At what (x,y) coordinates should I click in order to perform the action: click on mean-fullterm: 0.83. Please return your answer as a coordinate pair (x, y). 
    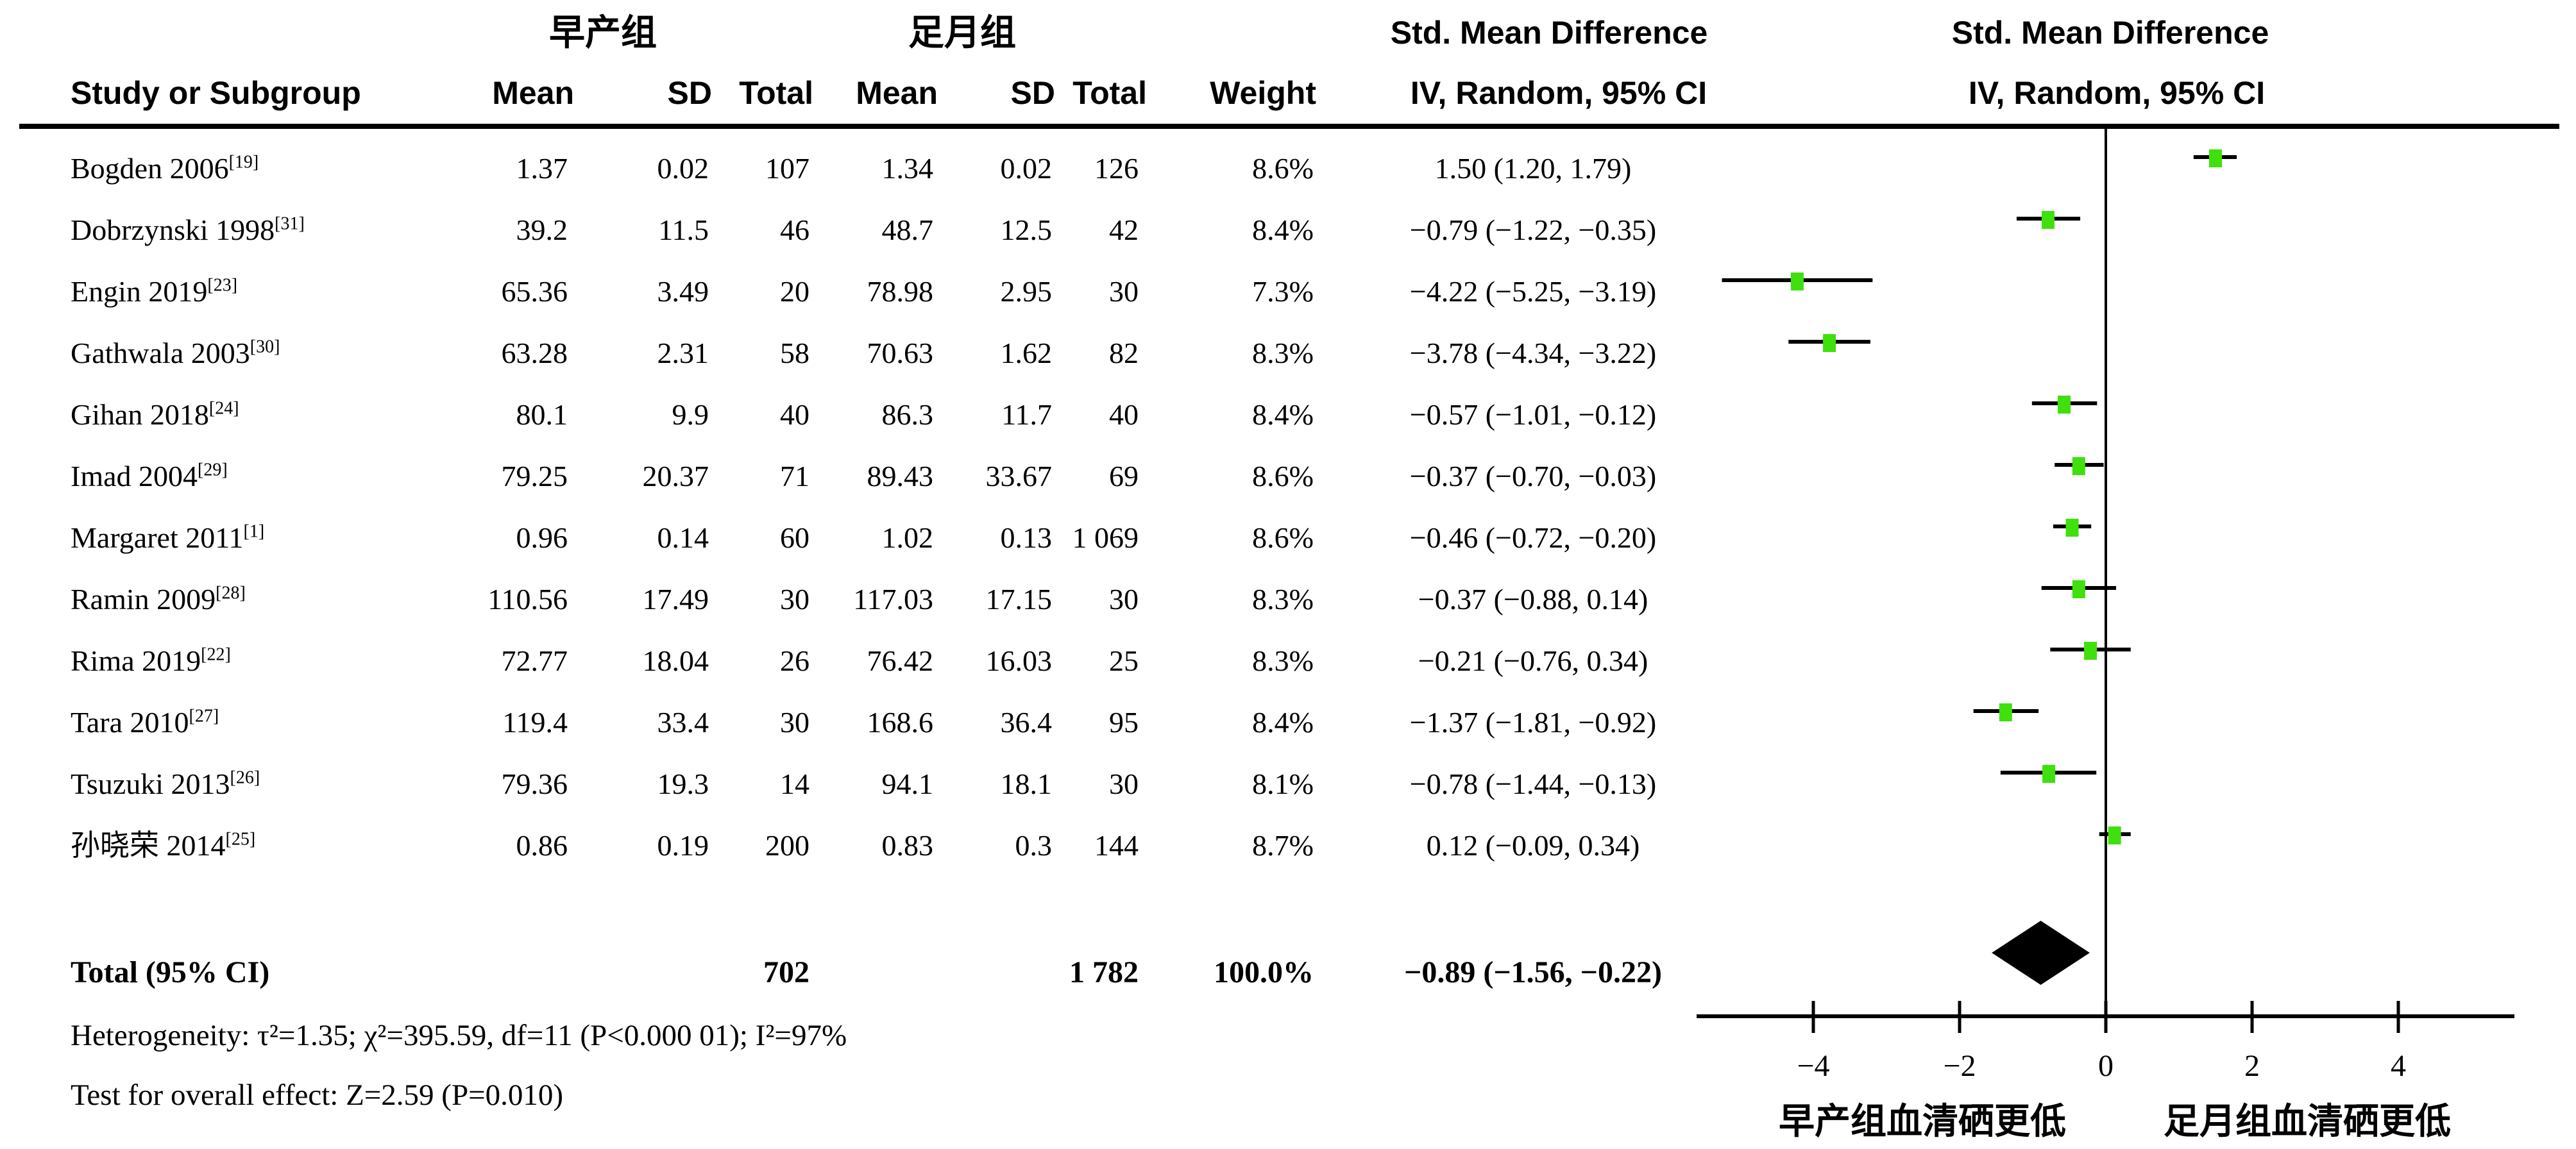
    Looking at the image, I should click on (907, 845).